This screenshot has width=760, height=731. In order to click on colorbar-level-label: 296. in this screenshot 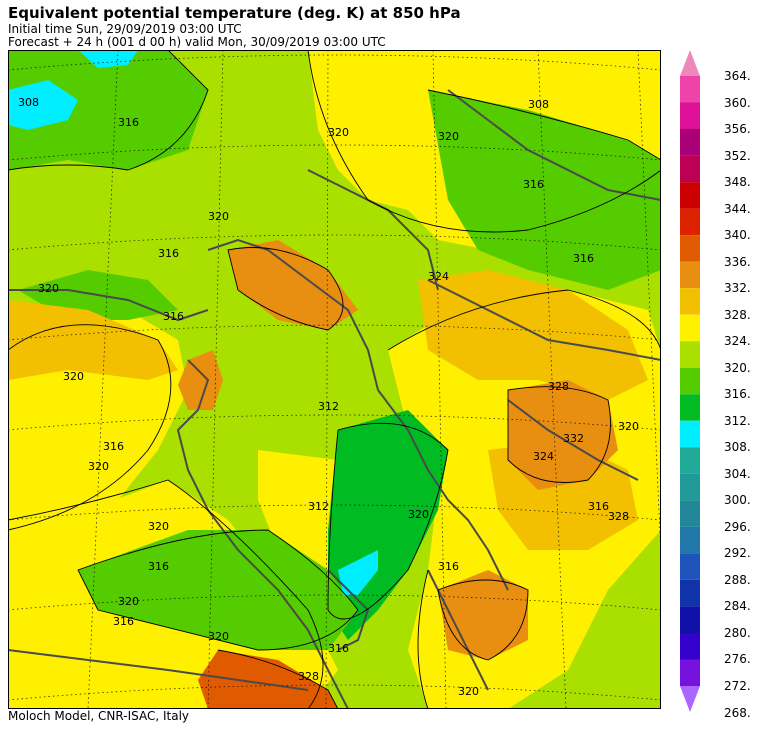, I will do `click(737, 526)`.